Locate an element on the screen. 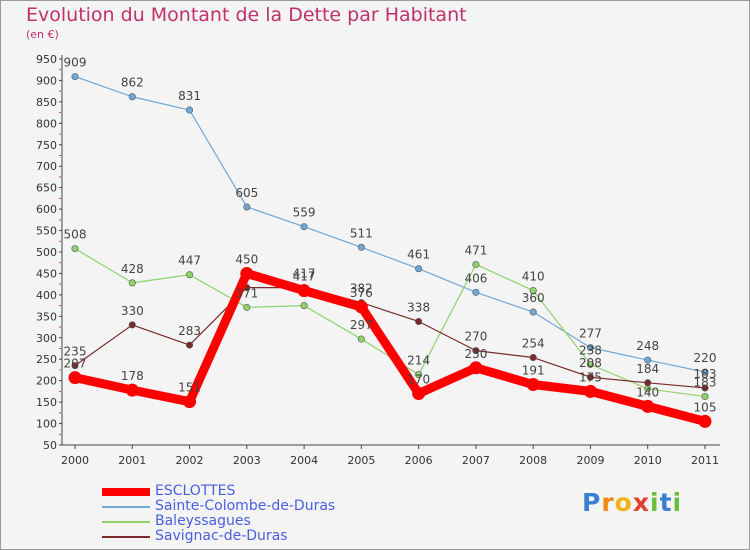 The height and width of the screenshot is (550, 750). y-tick-label: 800 is located at coordinates (46, 123).